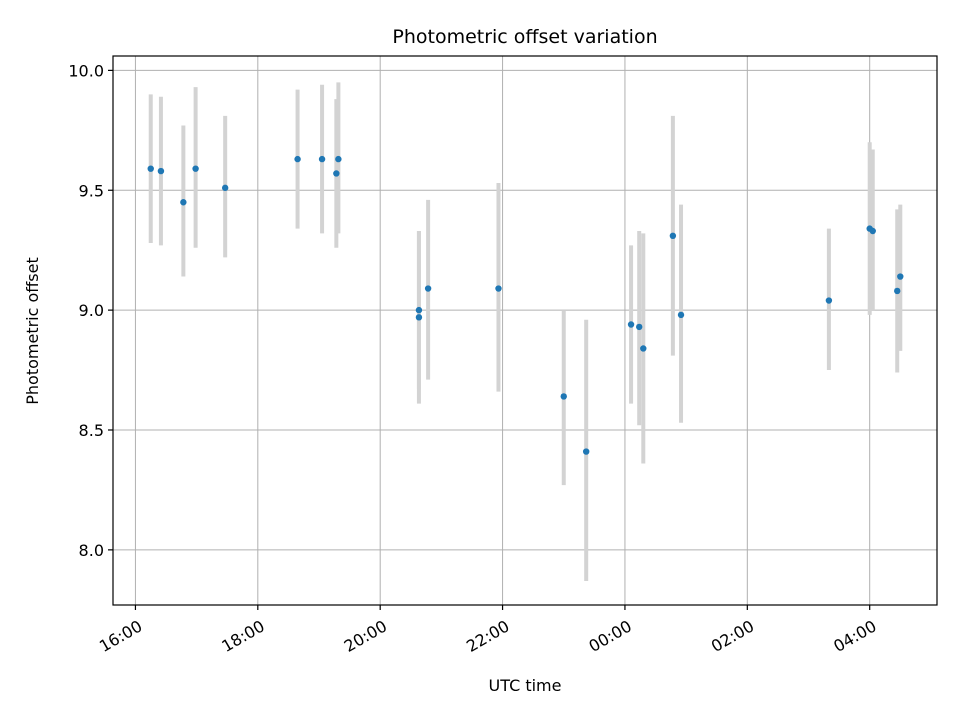 The width and height of the screenshot is (960, 720). I want to click on y-tick-label: 8.0, so click(91, 550).